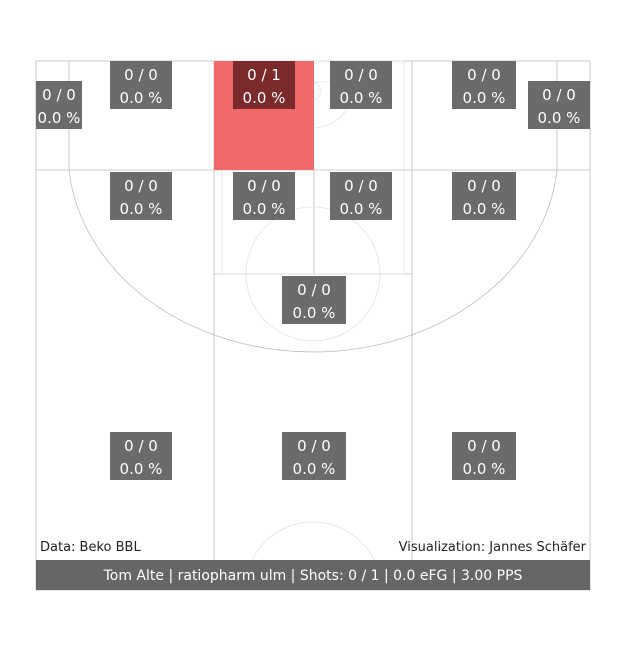 The width and height of the screenshot is (624, 654). Describe the element at coordinates (141, 456) in the screenshot. I see `zone-label-left-wing-three: 0 / 0 0.0 %` at that location.